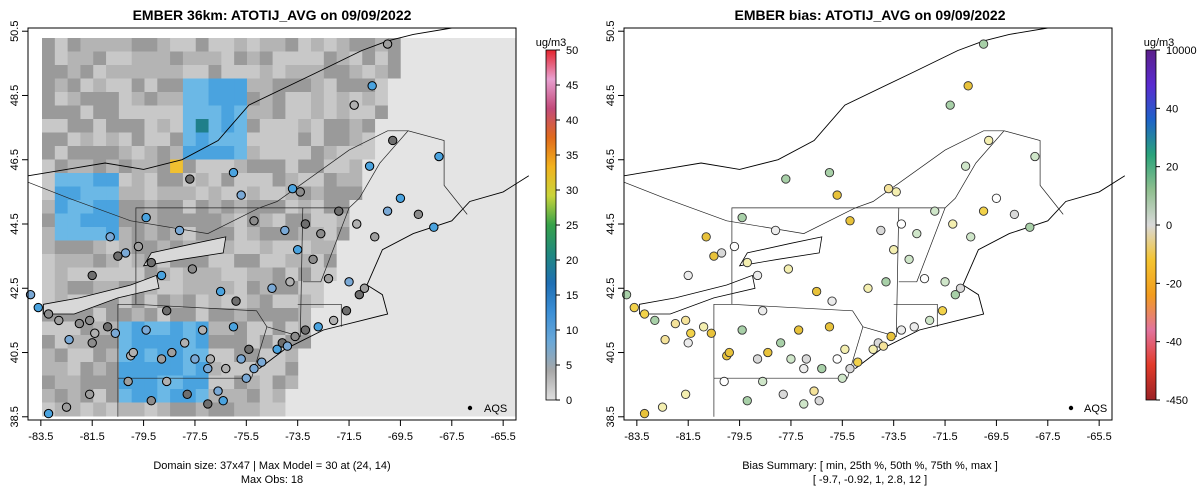 This screenshot has width=1200, height=502. What do you see at coordinates (15, 159) in the screenshot?
I see `left-y-tick-label: 46.5` at bounding box center [15, 159].